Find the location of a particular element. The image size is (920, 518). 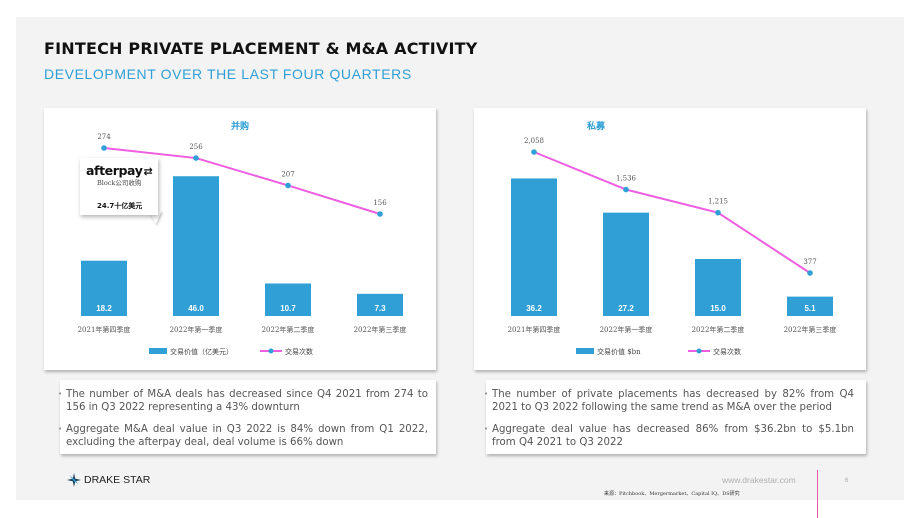

afterpay-logo-text: afterpay is located at coordinates (114, 170).